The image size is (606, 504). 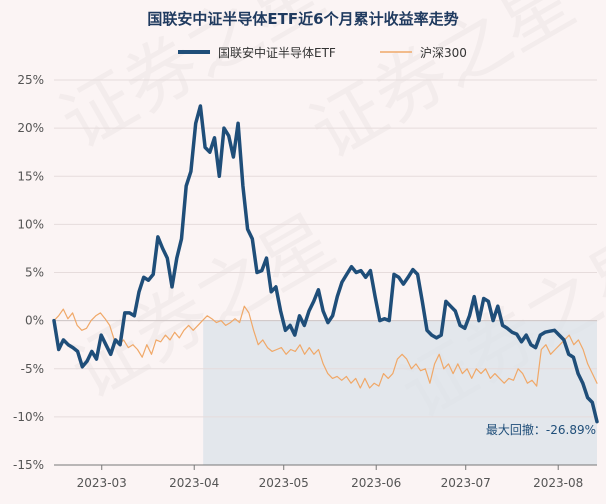 I want to click on legend: 国联安中证半导体ETF 沪深300, so click(x=322, y=52).